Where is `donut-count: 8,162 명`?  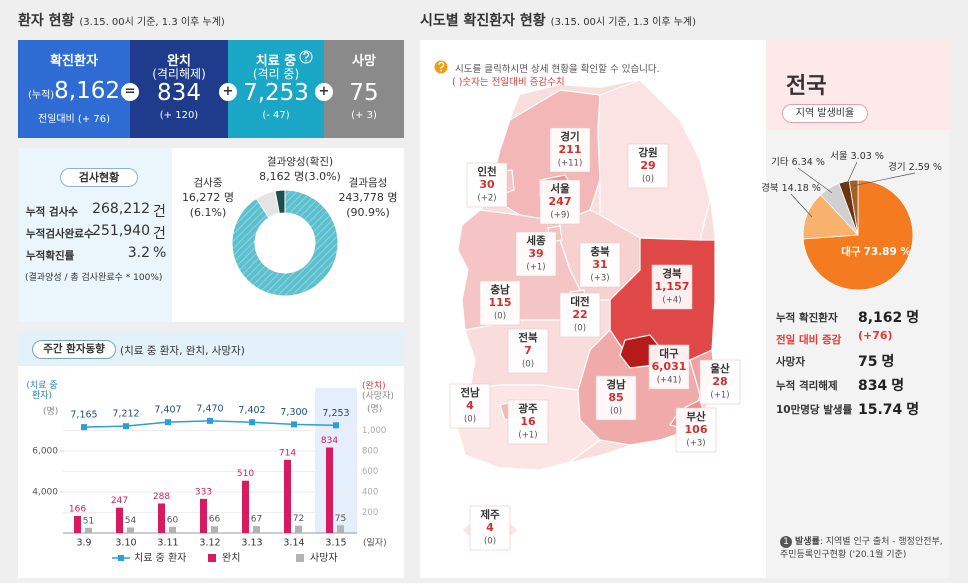 donut-count: 8,162 명 is located at coordinates (281, 176).